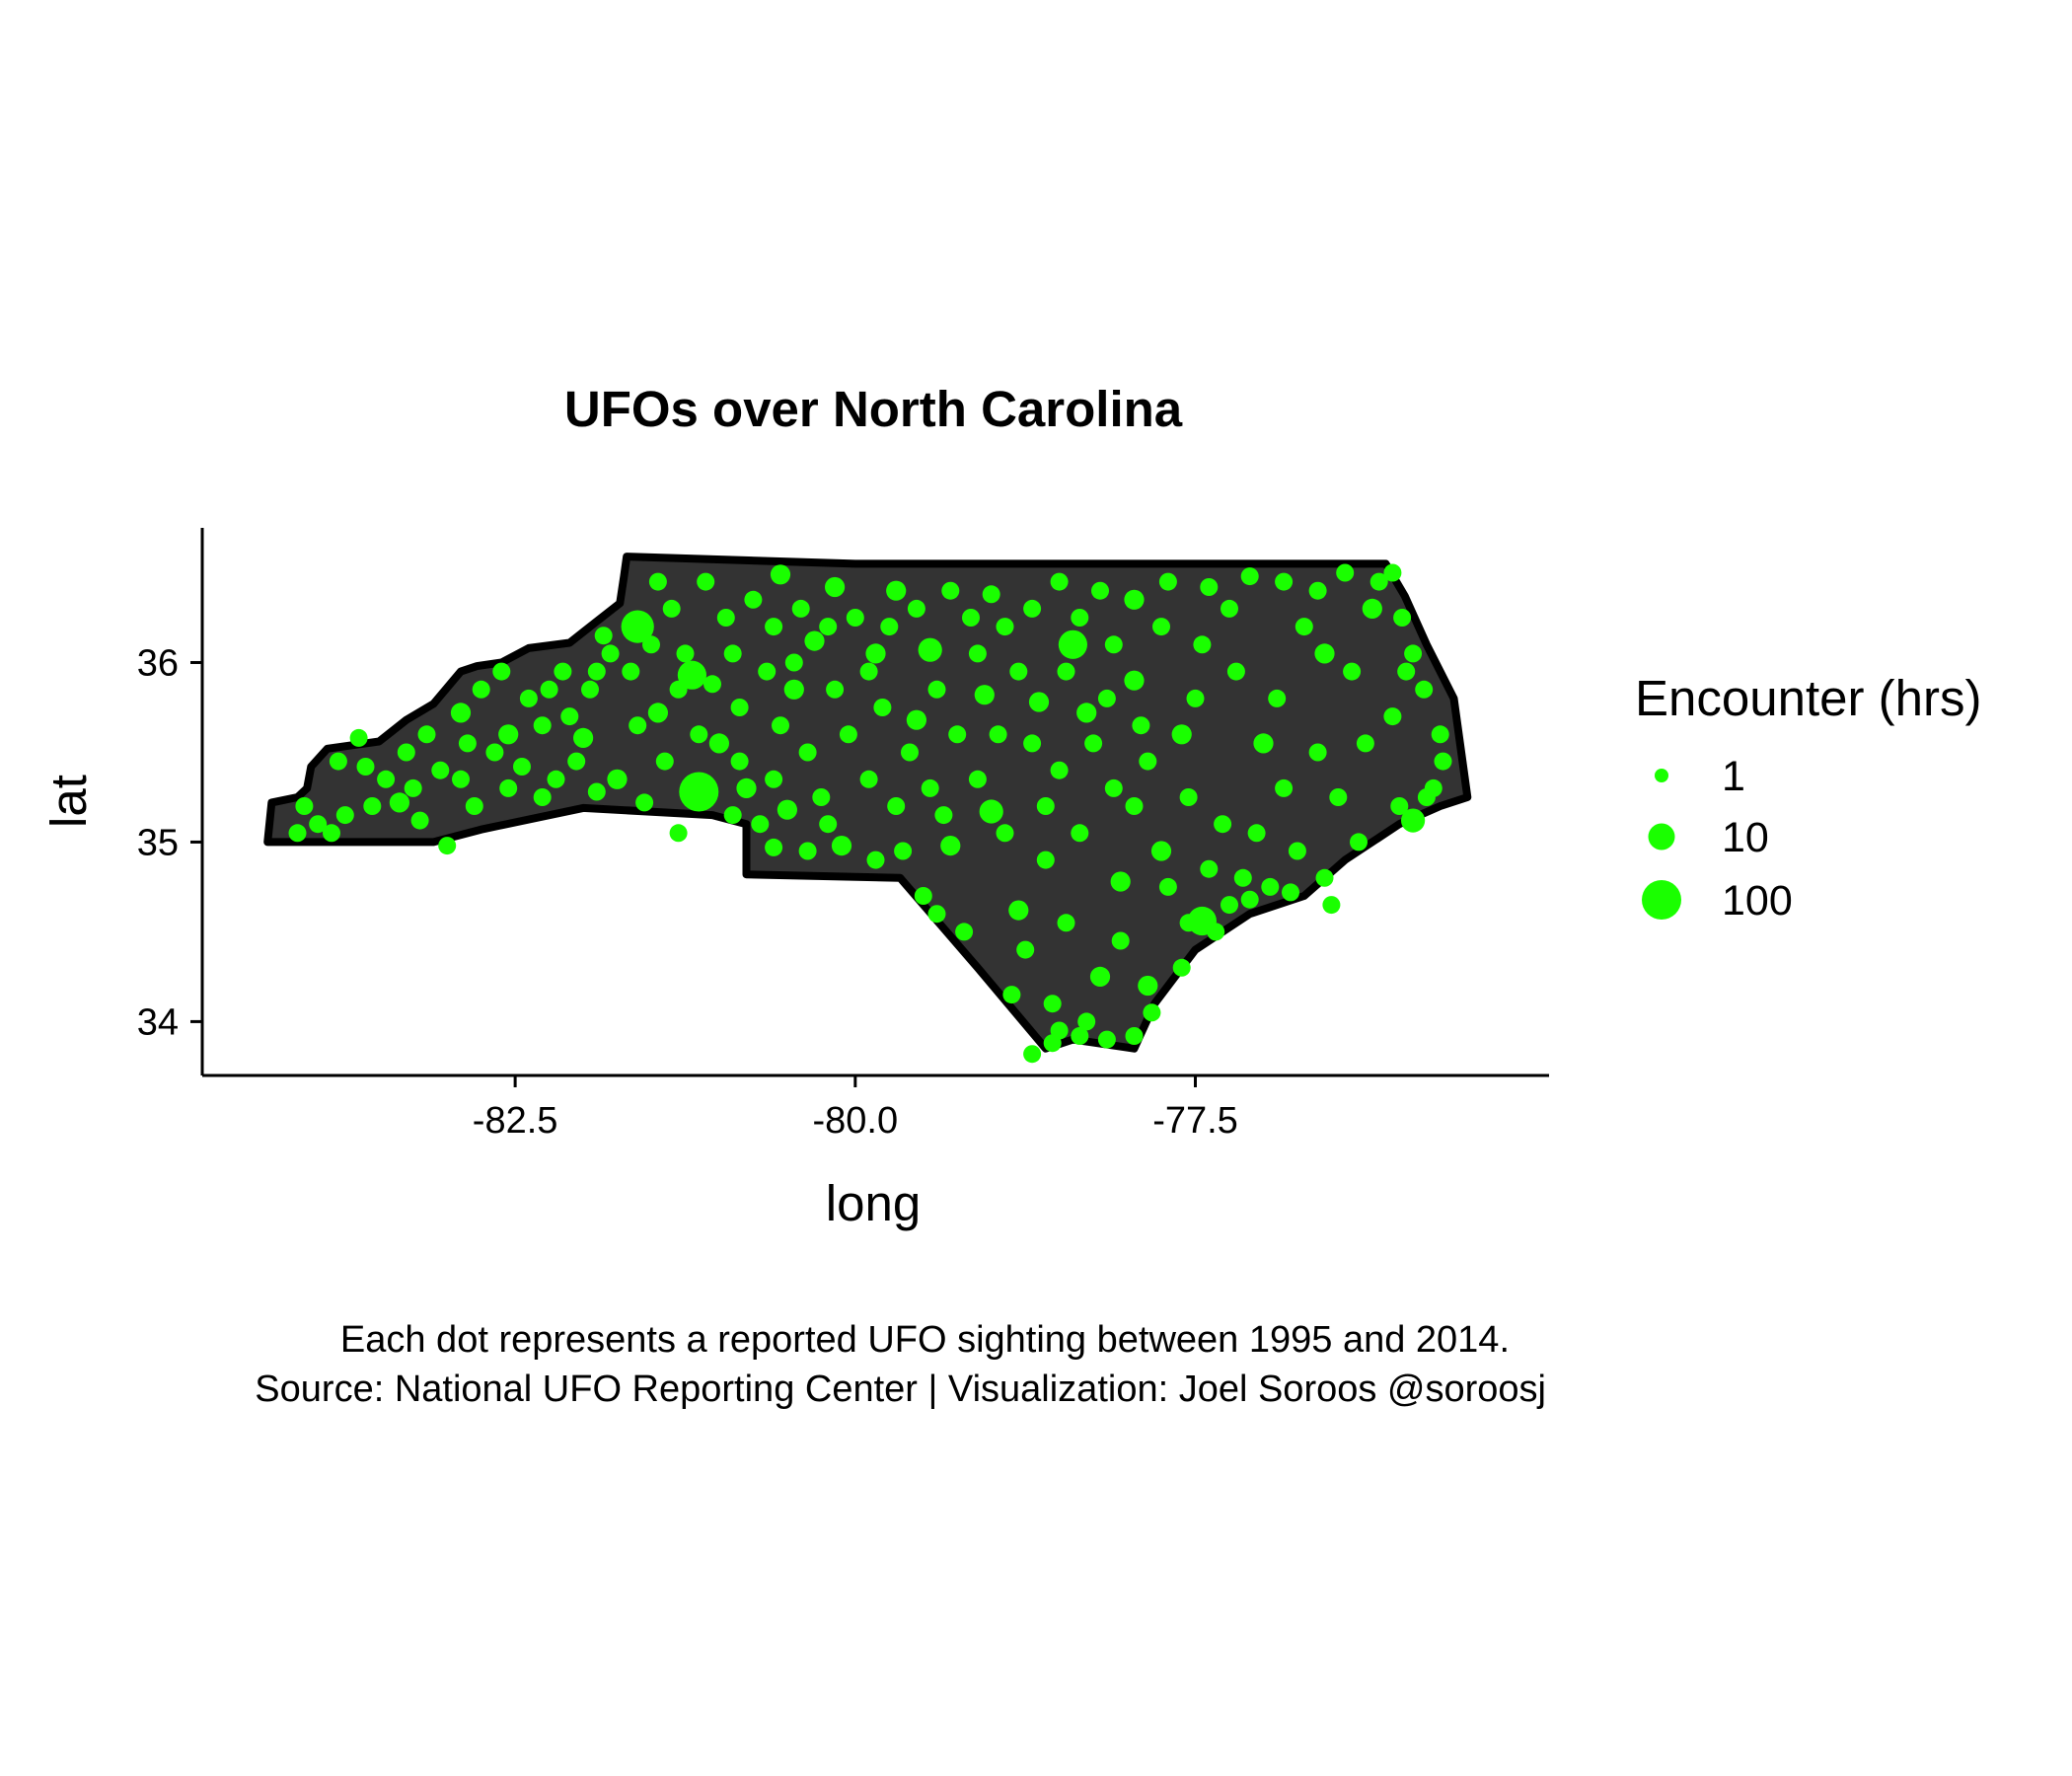 This screenshot has height=1776, width=2072. I want to click on y-axis-ticks: 34 35 36, so click(169, 843).